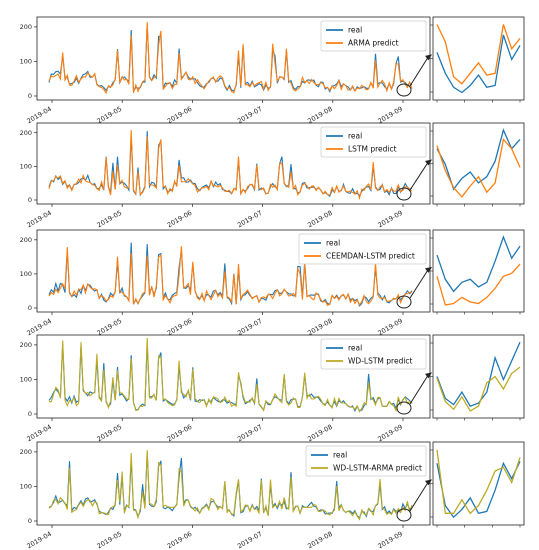 The image size is (539, 550). I want to click on legend-label: WD-LSTM predict, so click(380, 361).